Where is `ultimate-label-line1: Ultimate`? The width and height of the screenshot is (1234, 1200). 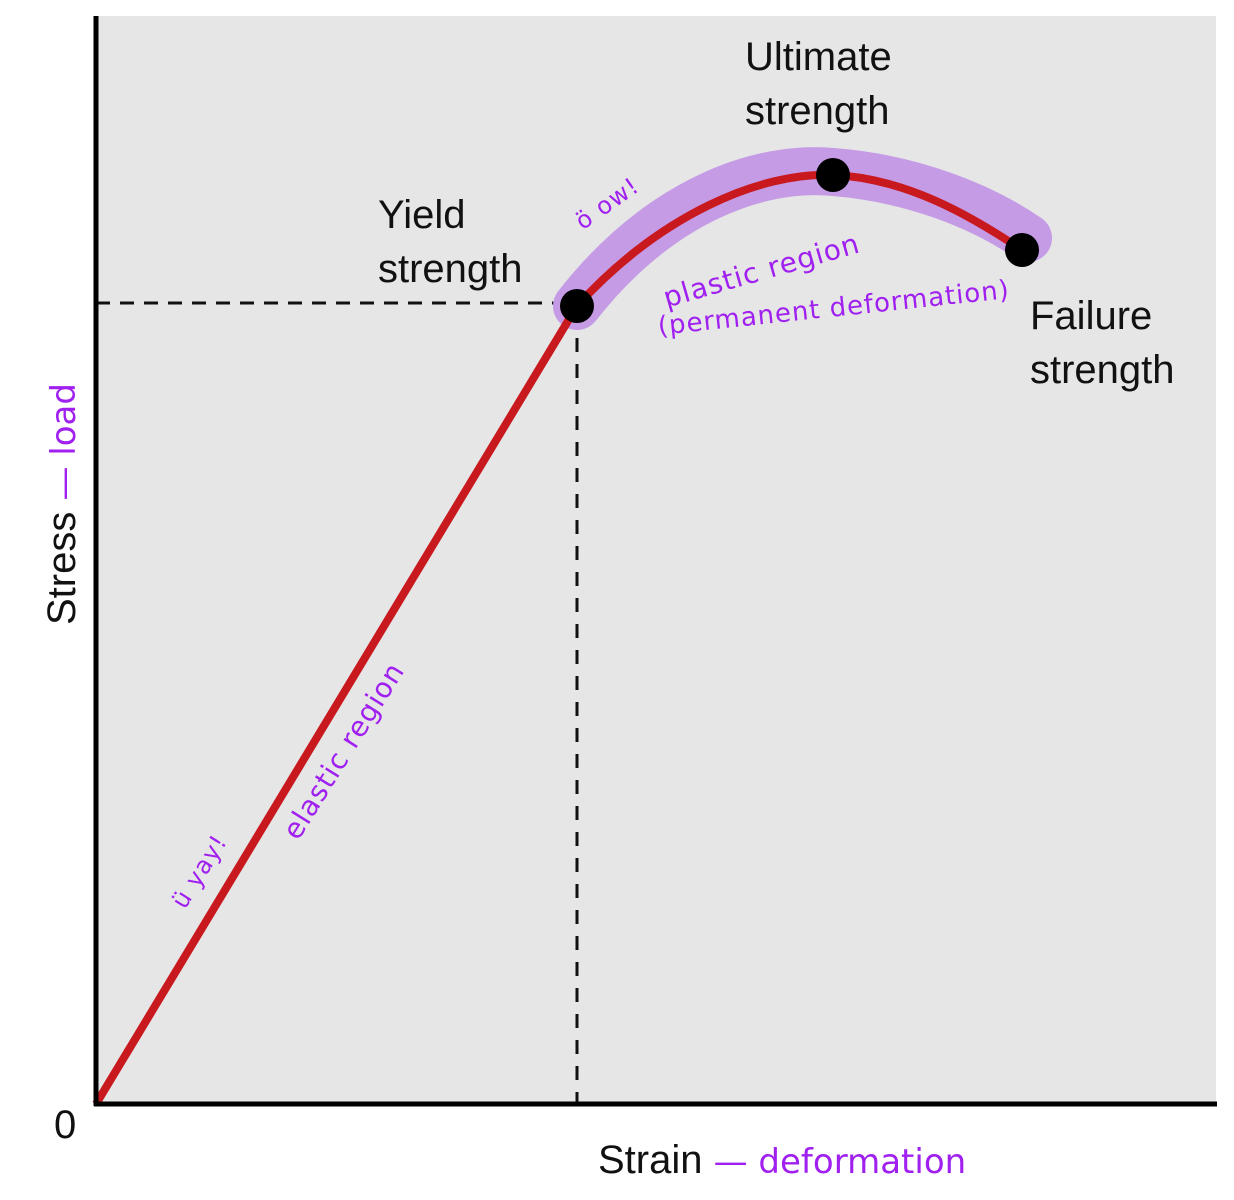
ultimate-label-line1: Ultimate is located at coordinates (818, 57).